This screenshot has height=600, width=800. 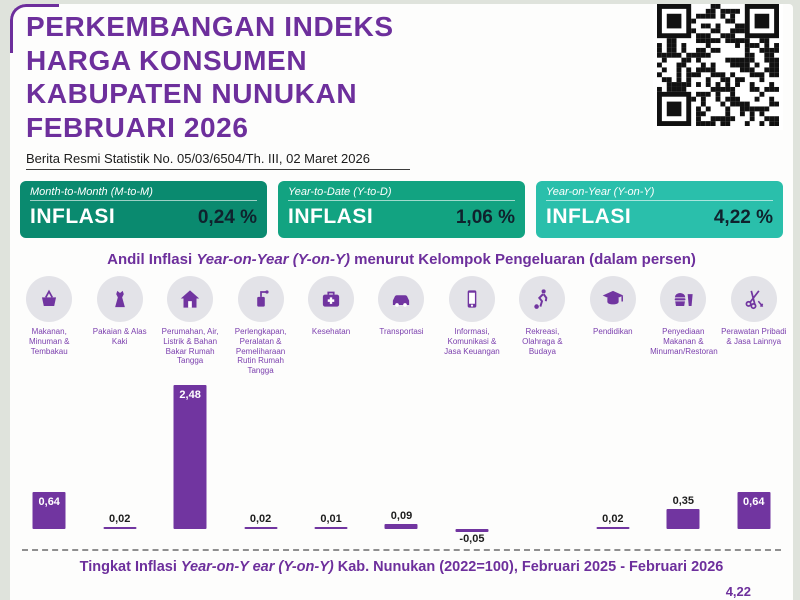 What do you see at coordinates (401, 550) in the screenshot?
I see `dashed-divider` at bounding box center [401, 550].